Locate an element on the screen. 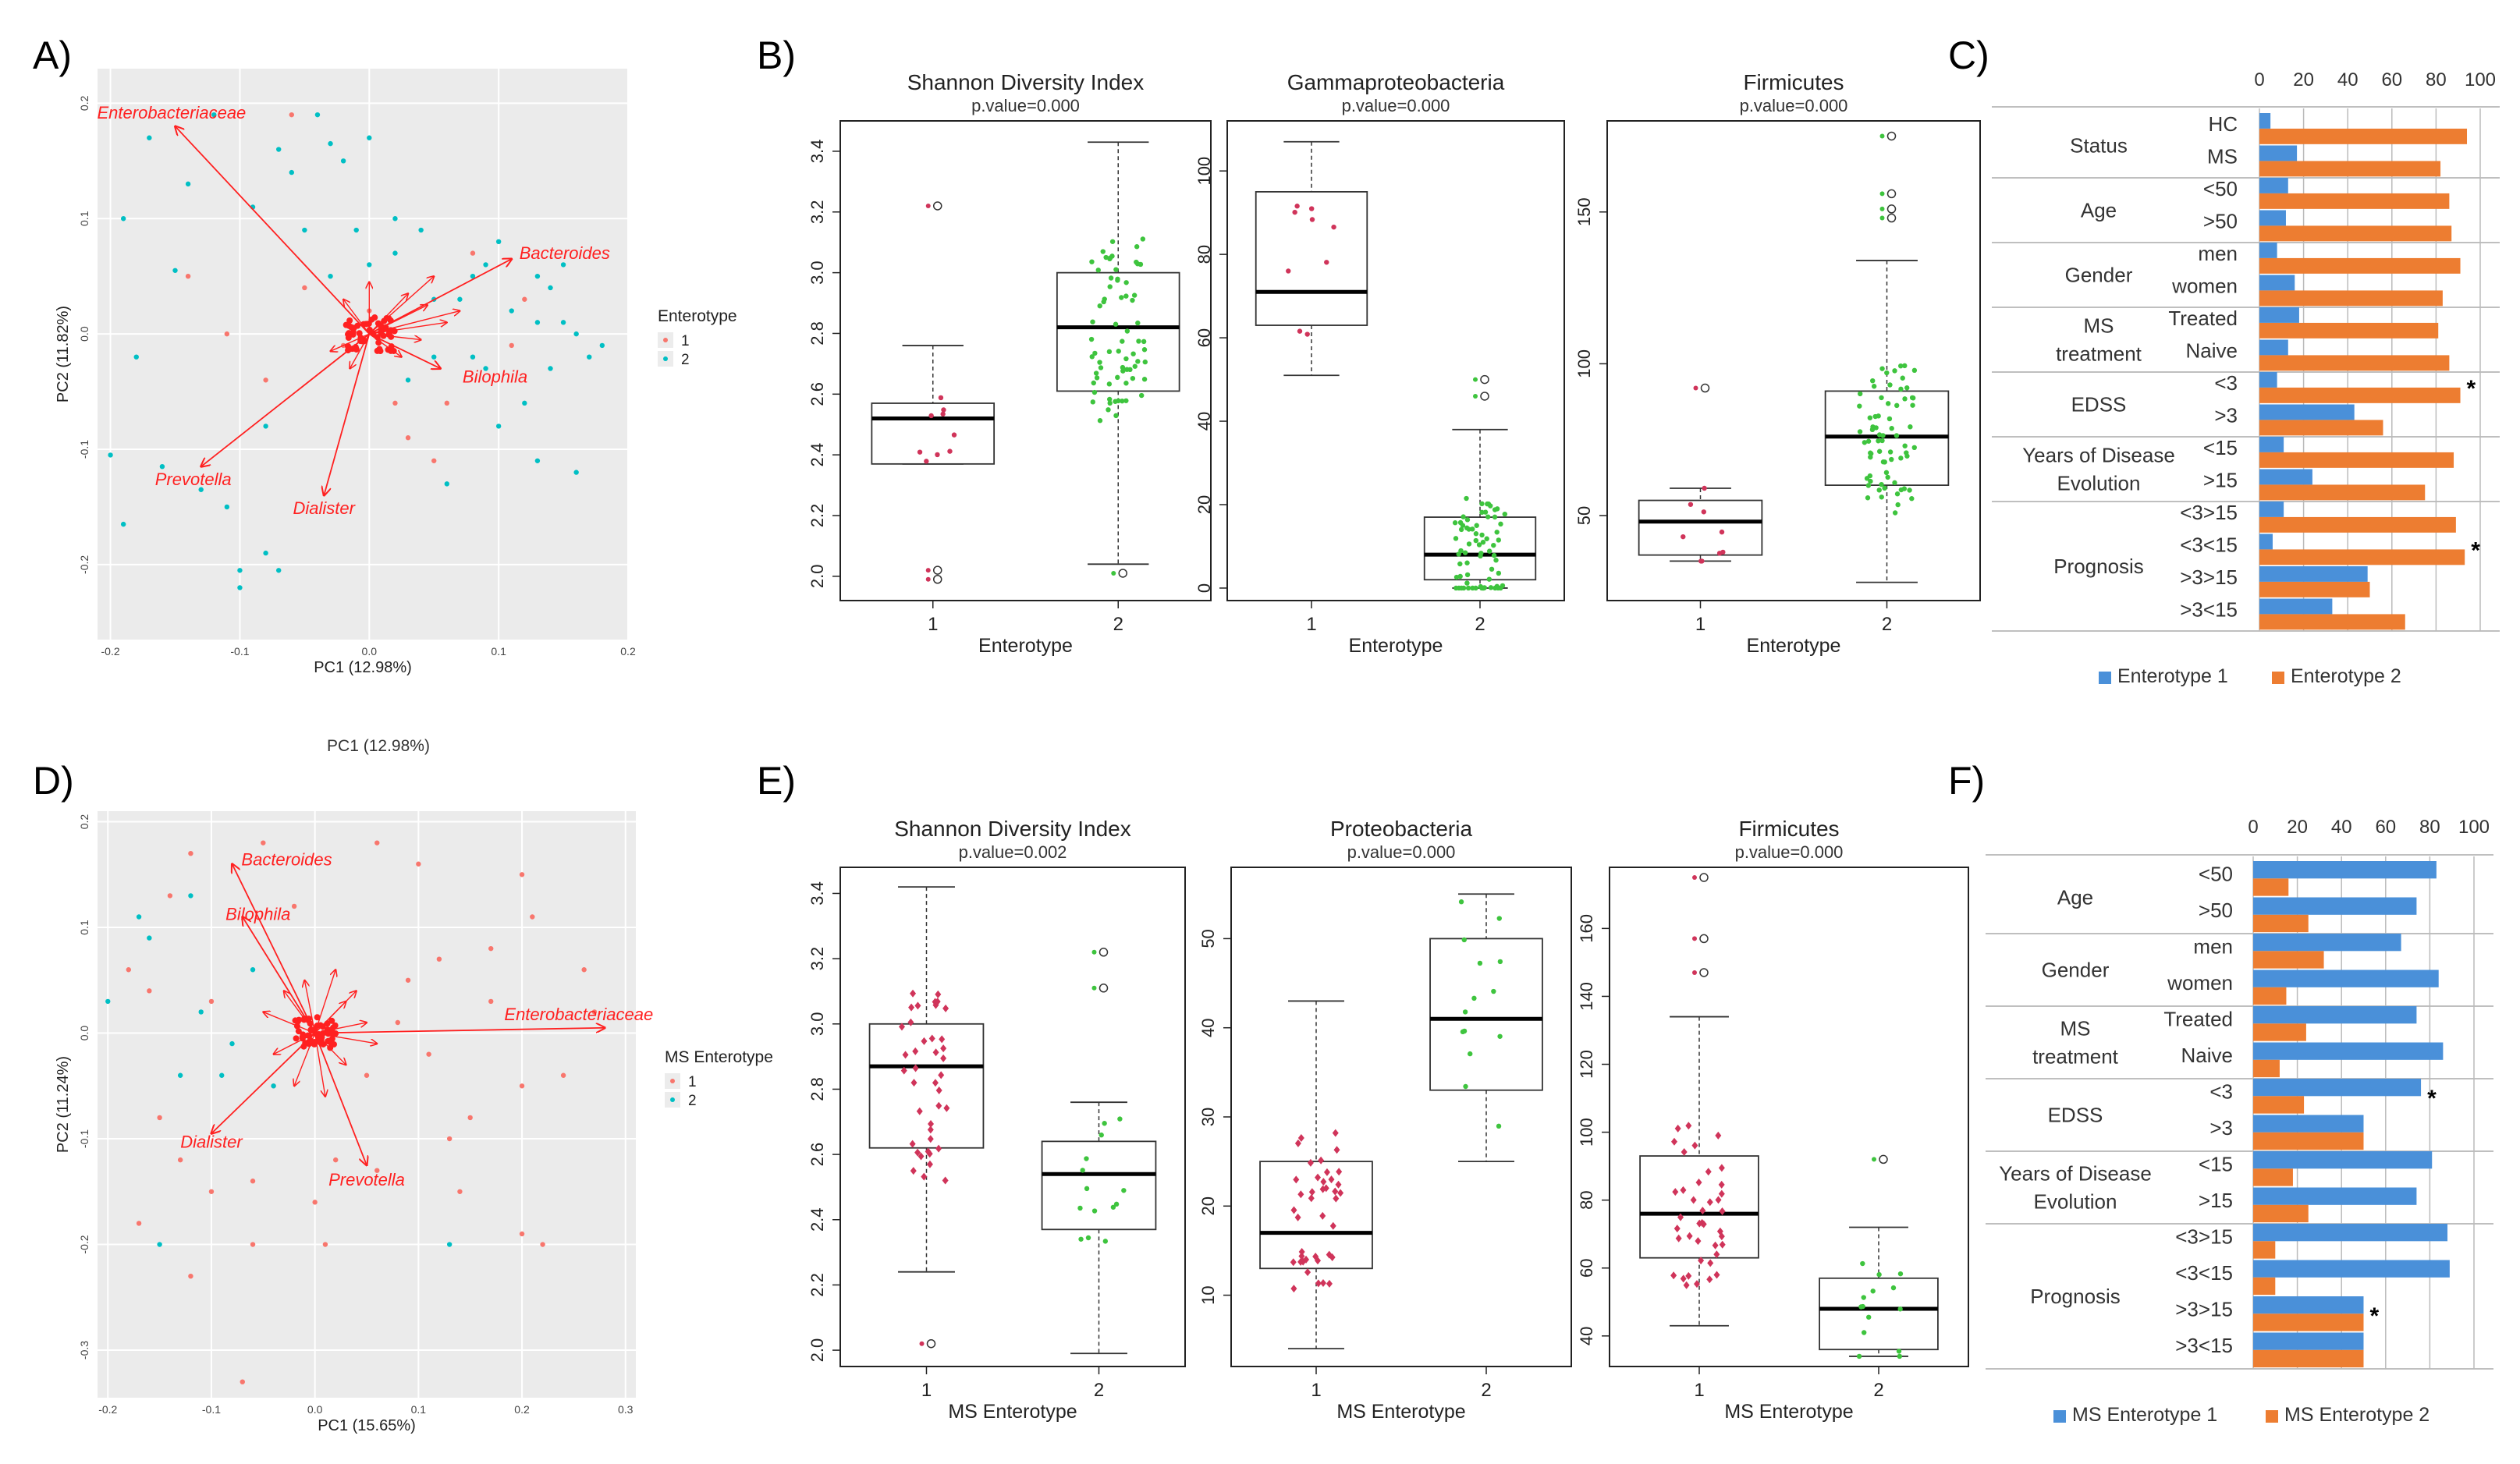 The width and height of the screenshot is (2520, 1464). group-label: MS is located at coordinates (2099, 326).